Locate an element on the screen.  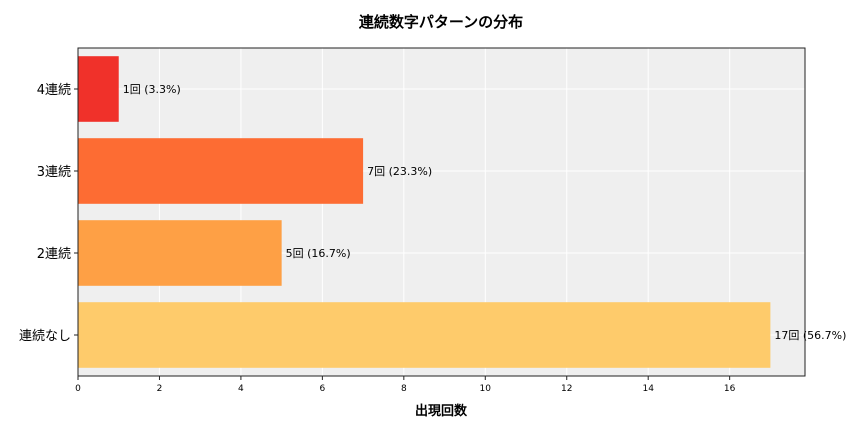
x-tick-label: 0 is located at coordinates (78, 389).